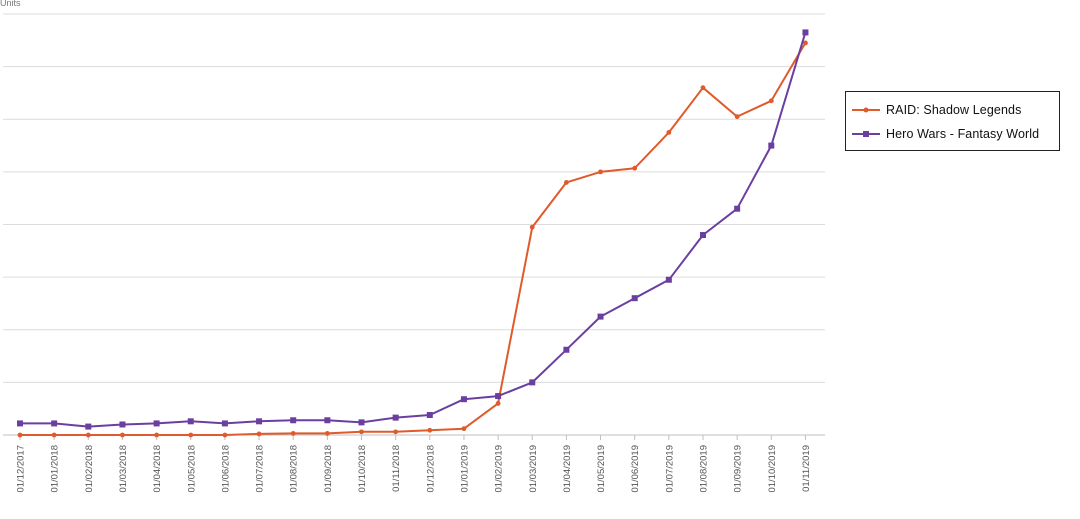  I want to click on x-tick-label: 01/04/2018, so click(157, 469).